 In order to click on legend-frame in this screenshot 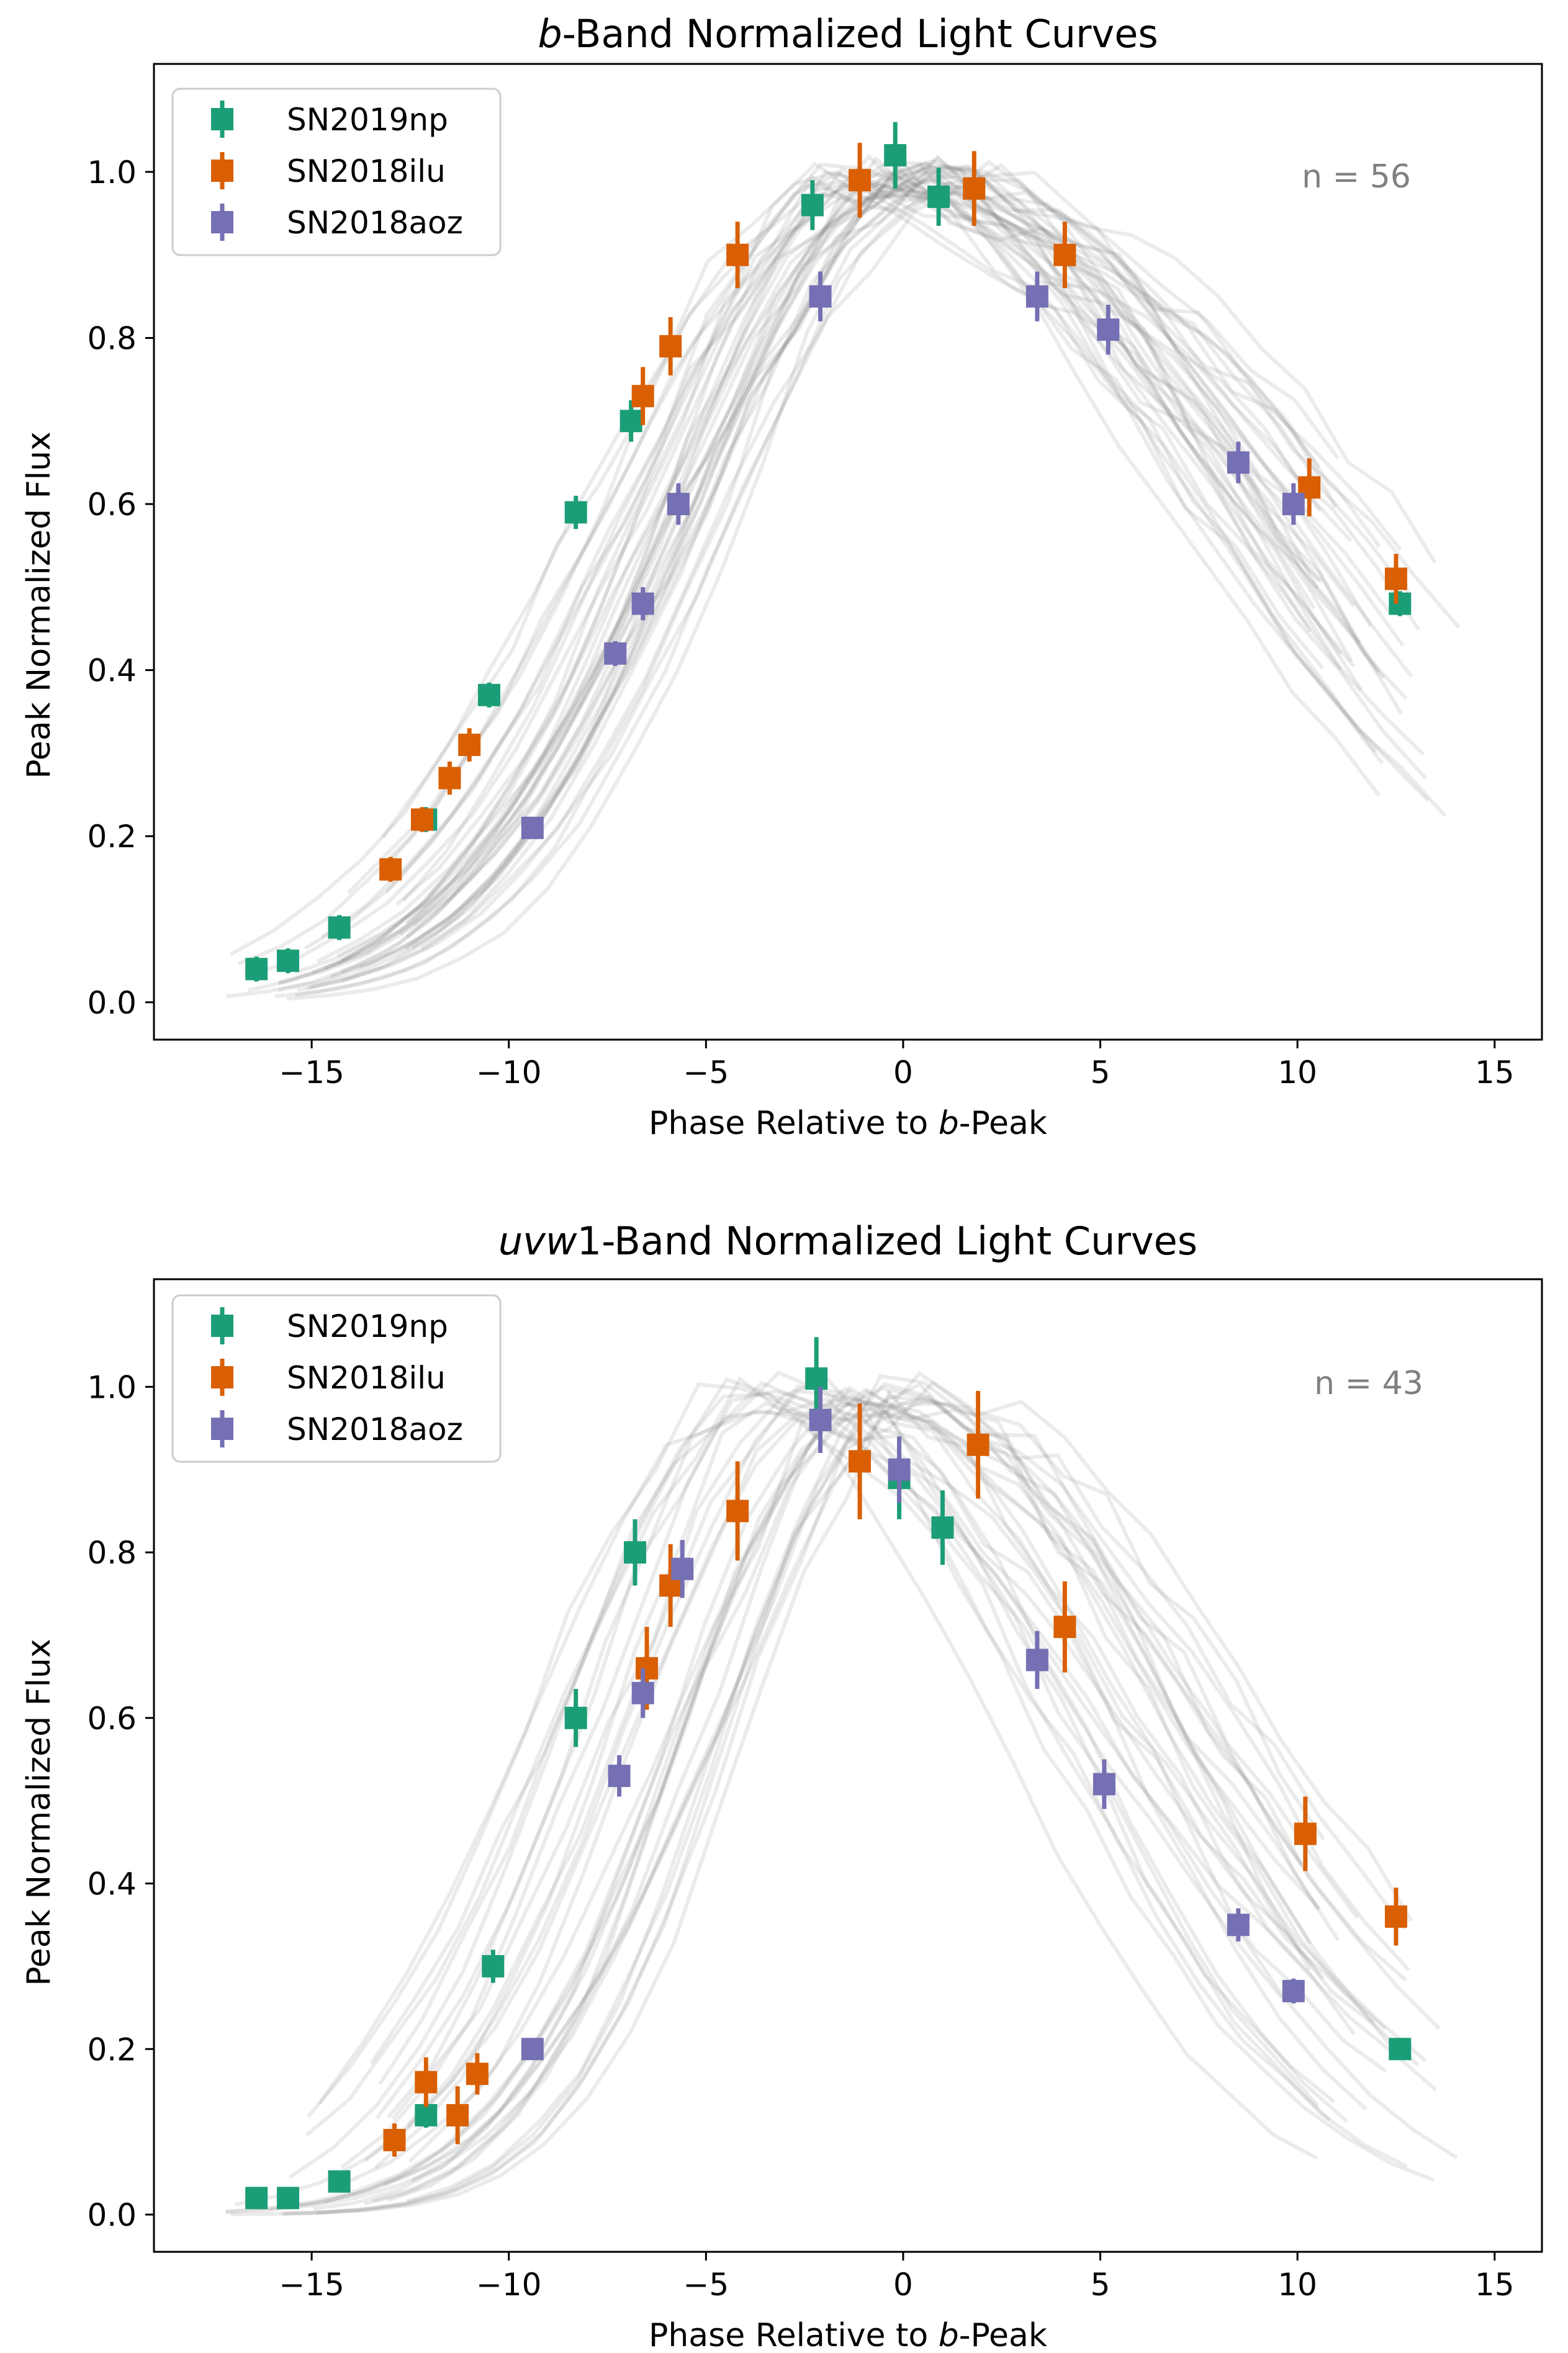, I will do `click(336, 1378)`.